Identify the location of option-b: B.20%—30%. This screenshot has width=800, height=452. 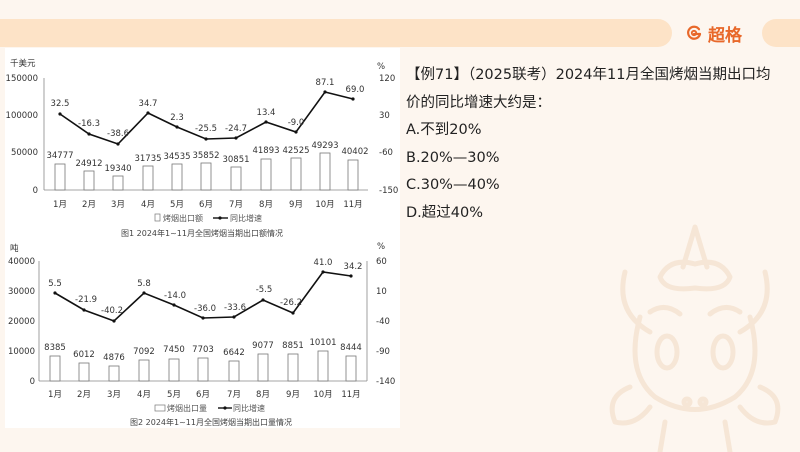
(453, 157).